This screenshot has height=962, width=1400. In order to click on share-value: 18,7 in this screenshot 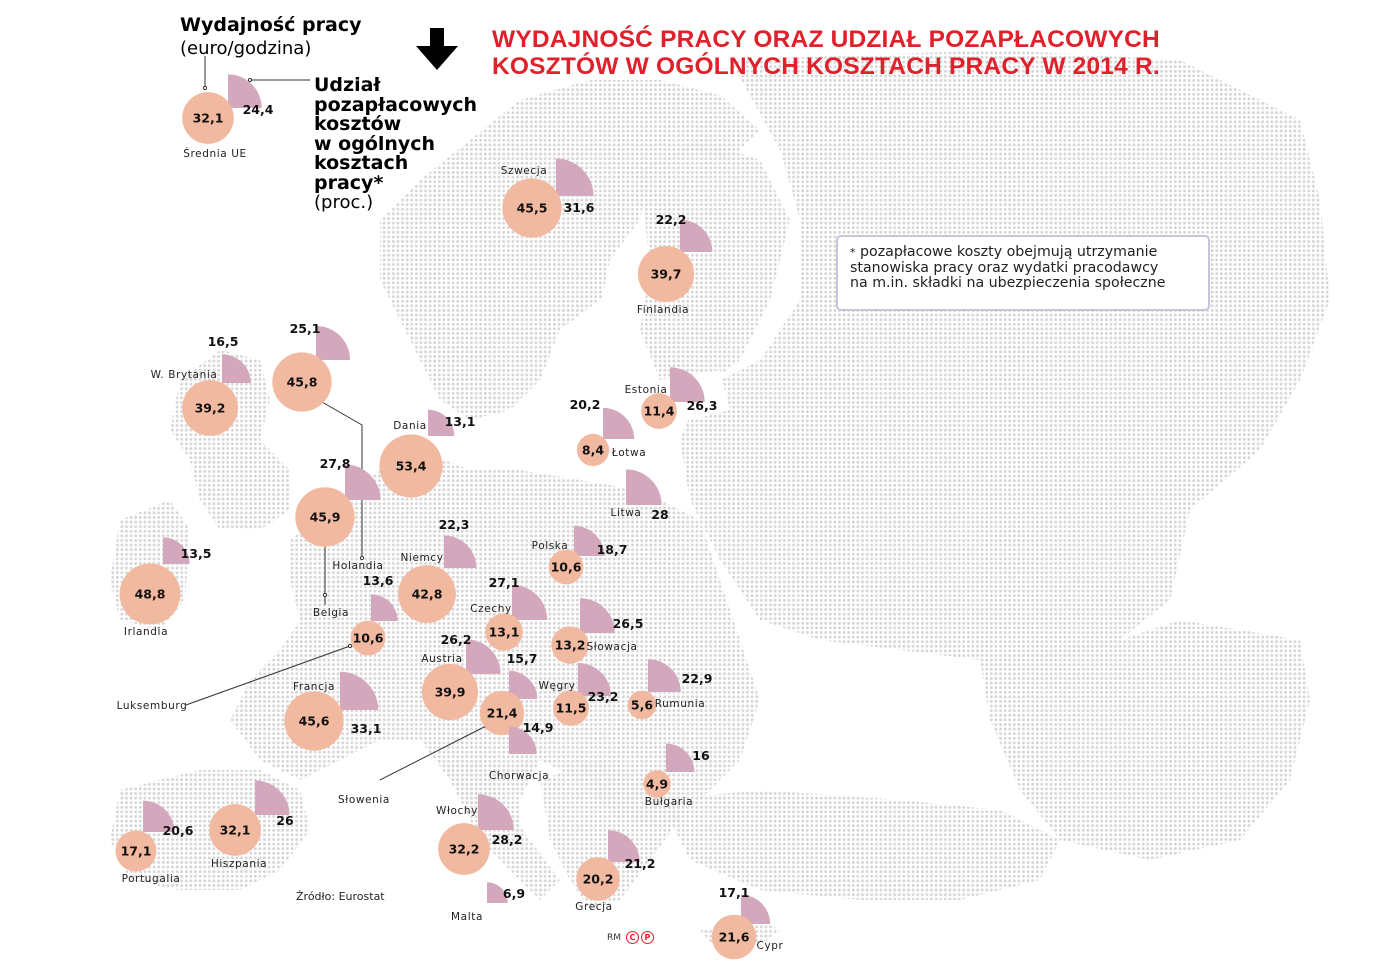, I will do `click(612, 549)`.